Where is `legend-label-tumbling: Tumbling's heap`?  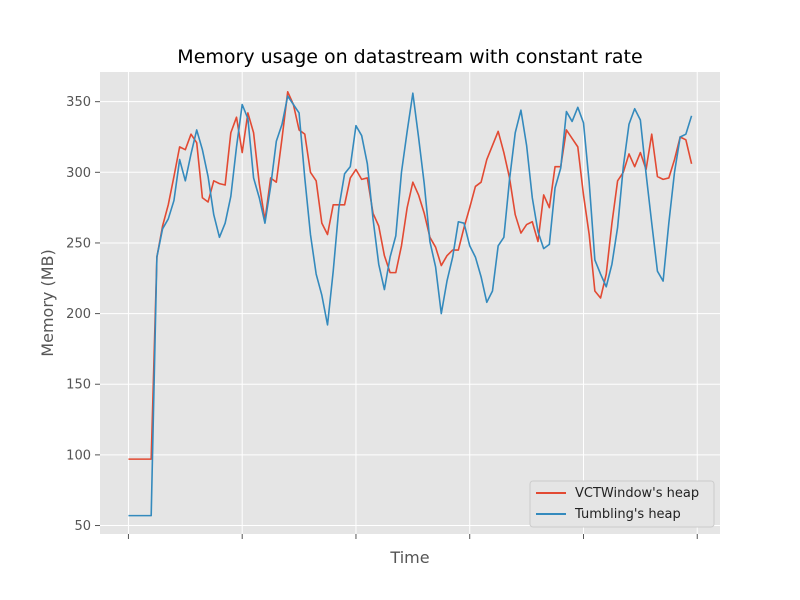
legend-label-tumbling: Tumbling's heap is located at coordinates (627, 514).